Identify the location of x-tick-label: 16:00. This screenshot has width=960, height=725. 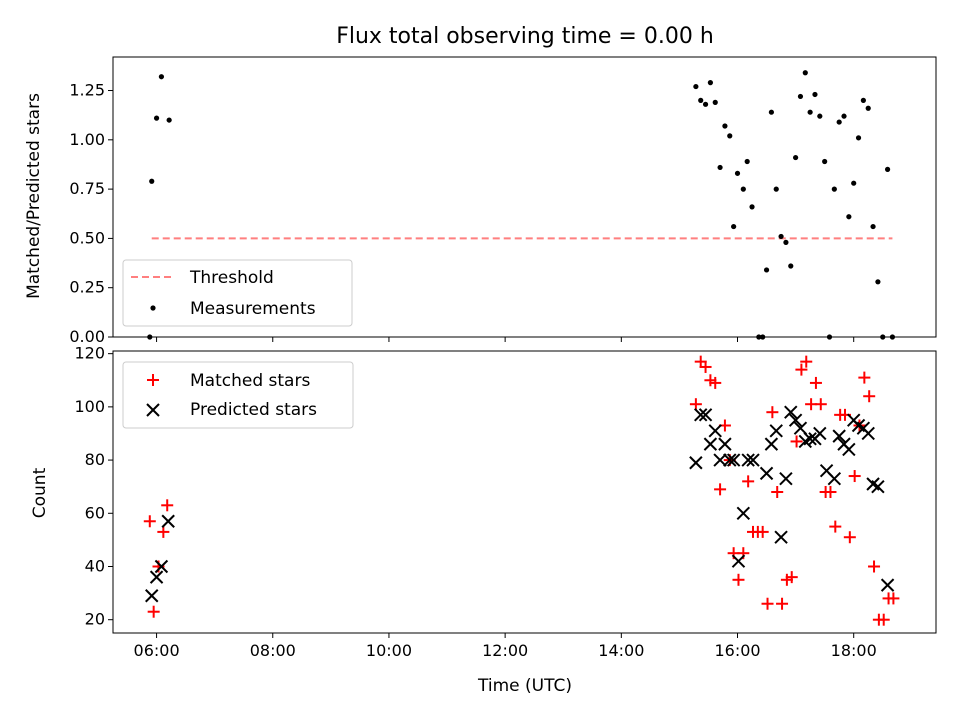
(737, 650).